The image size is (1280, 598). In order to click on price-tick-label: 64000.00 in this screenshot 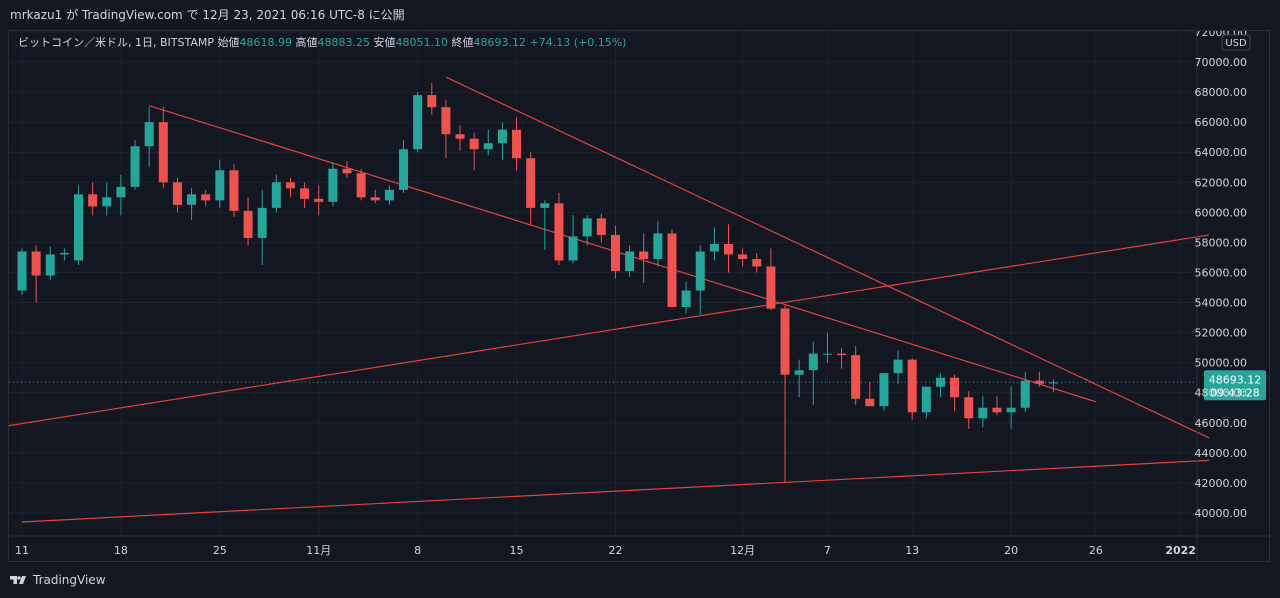, I will do `click(1221, 152)`.